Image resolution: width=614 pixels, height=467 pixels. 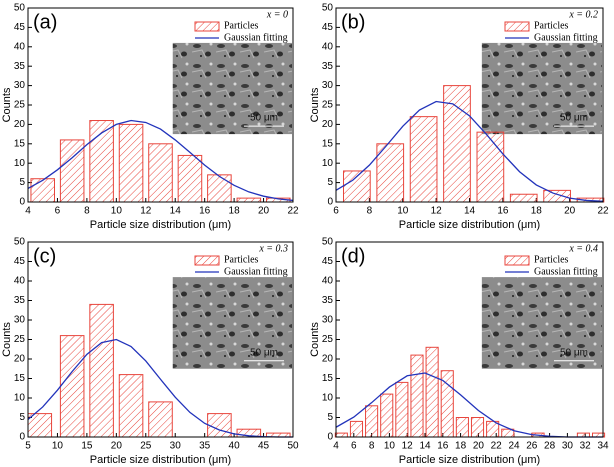 I want to click on panel-label: (b), so click(x=353, y=22).